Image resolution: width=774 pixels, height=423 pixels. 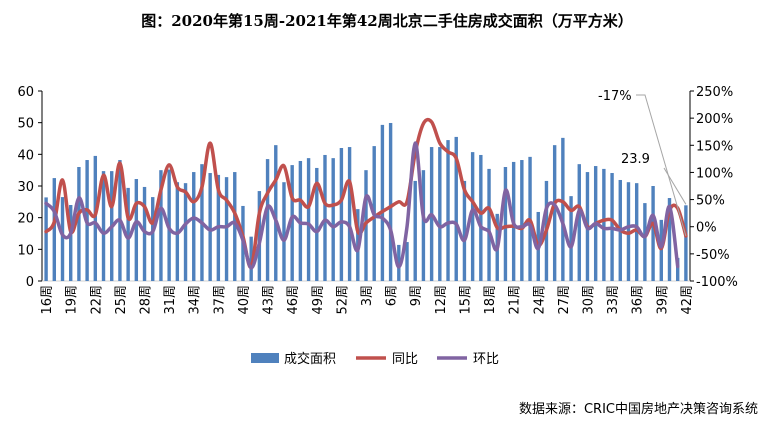 I want to click on x-tick-label: 24周, so click(x=539, y=300).